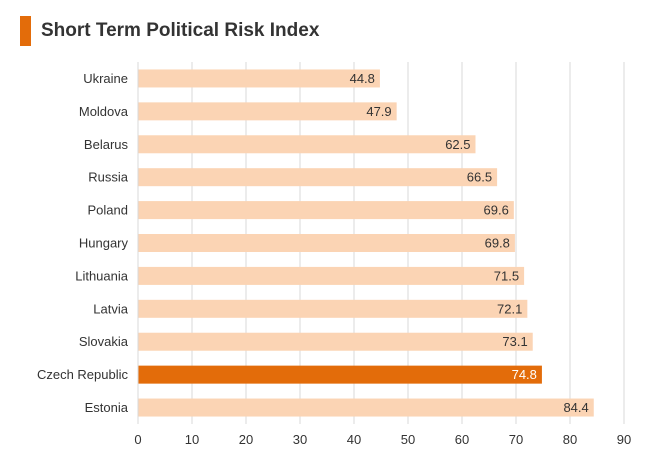 The image size is (650, 450). What do you see at coordinates (108, 210) in the screenshot?
I see `category-label: Poland` at bounding box center [108, 210].